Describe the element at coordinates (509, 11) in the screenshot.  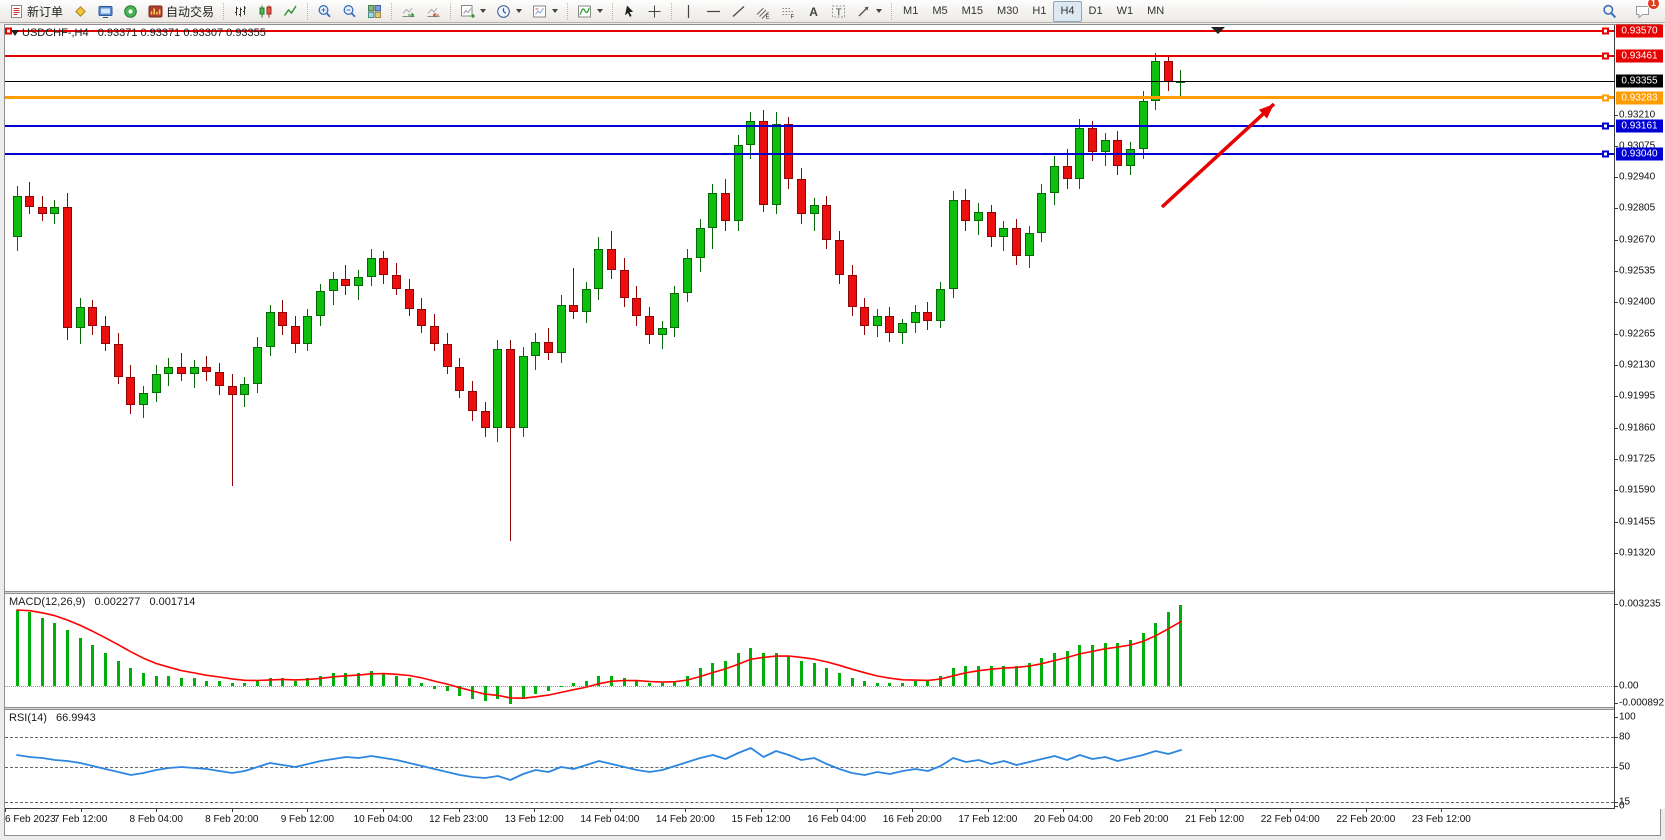
I see `periods-button` at that location.